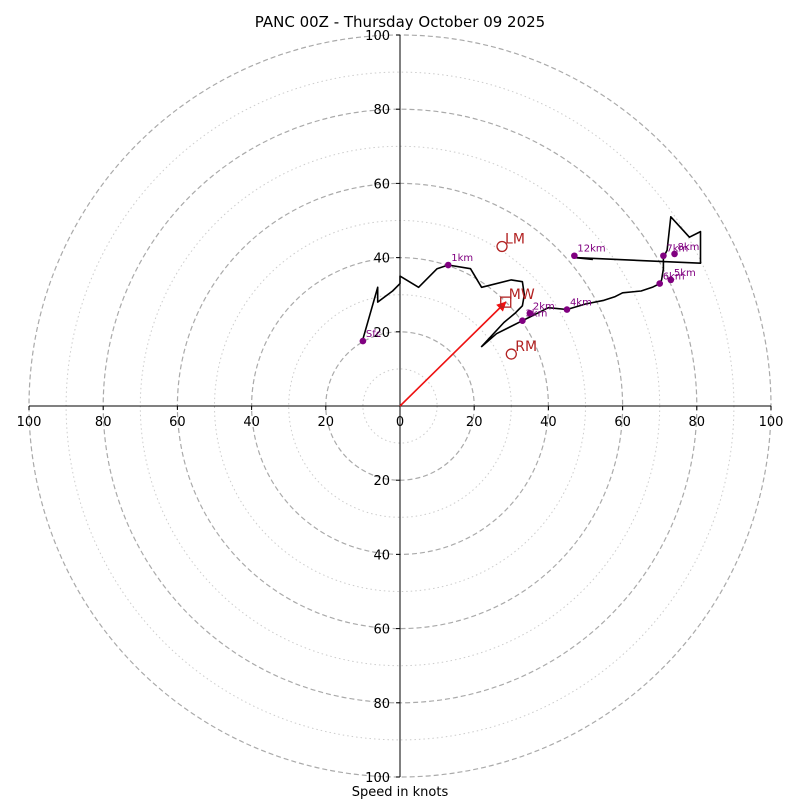 Image resolution: width=800 pixels, height=800 pixels. I want to click on x-tick-label-9: 80, so click(697, 422).